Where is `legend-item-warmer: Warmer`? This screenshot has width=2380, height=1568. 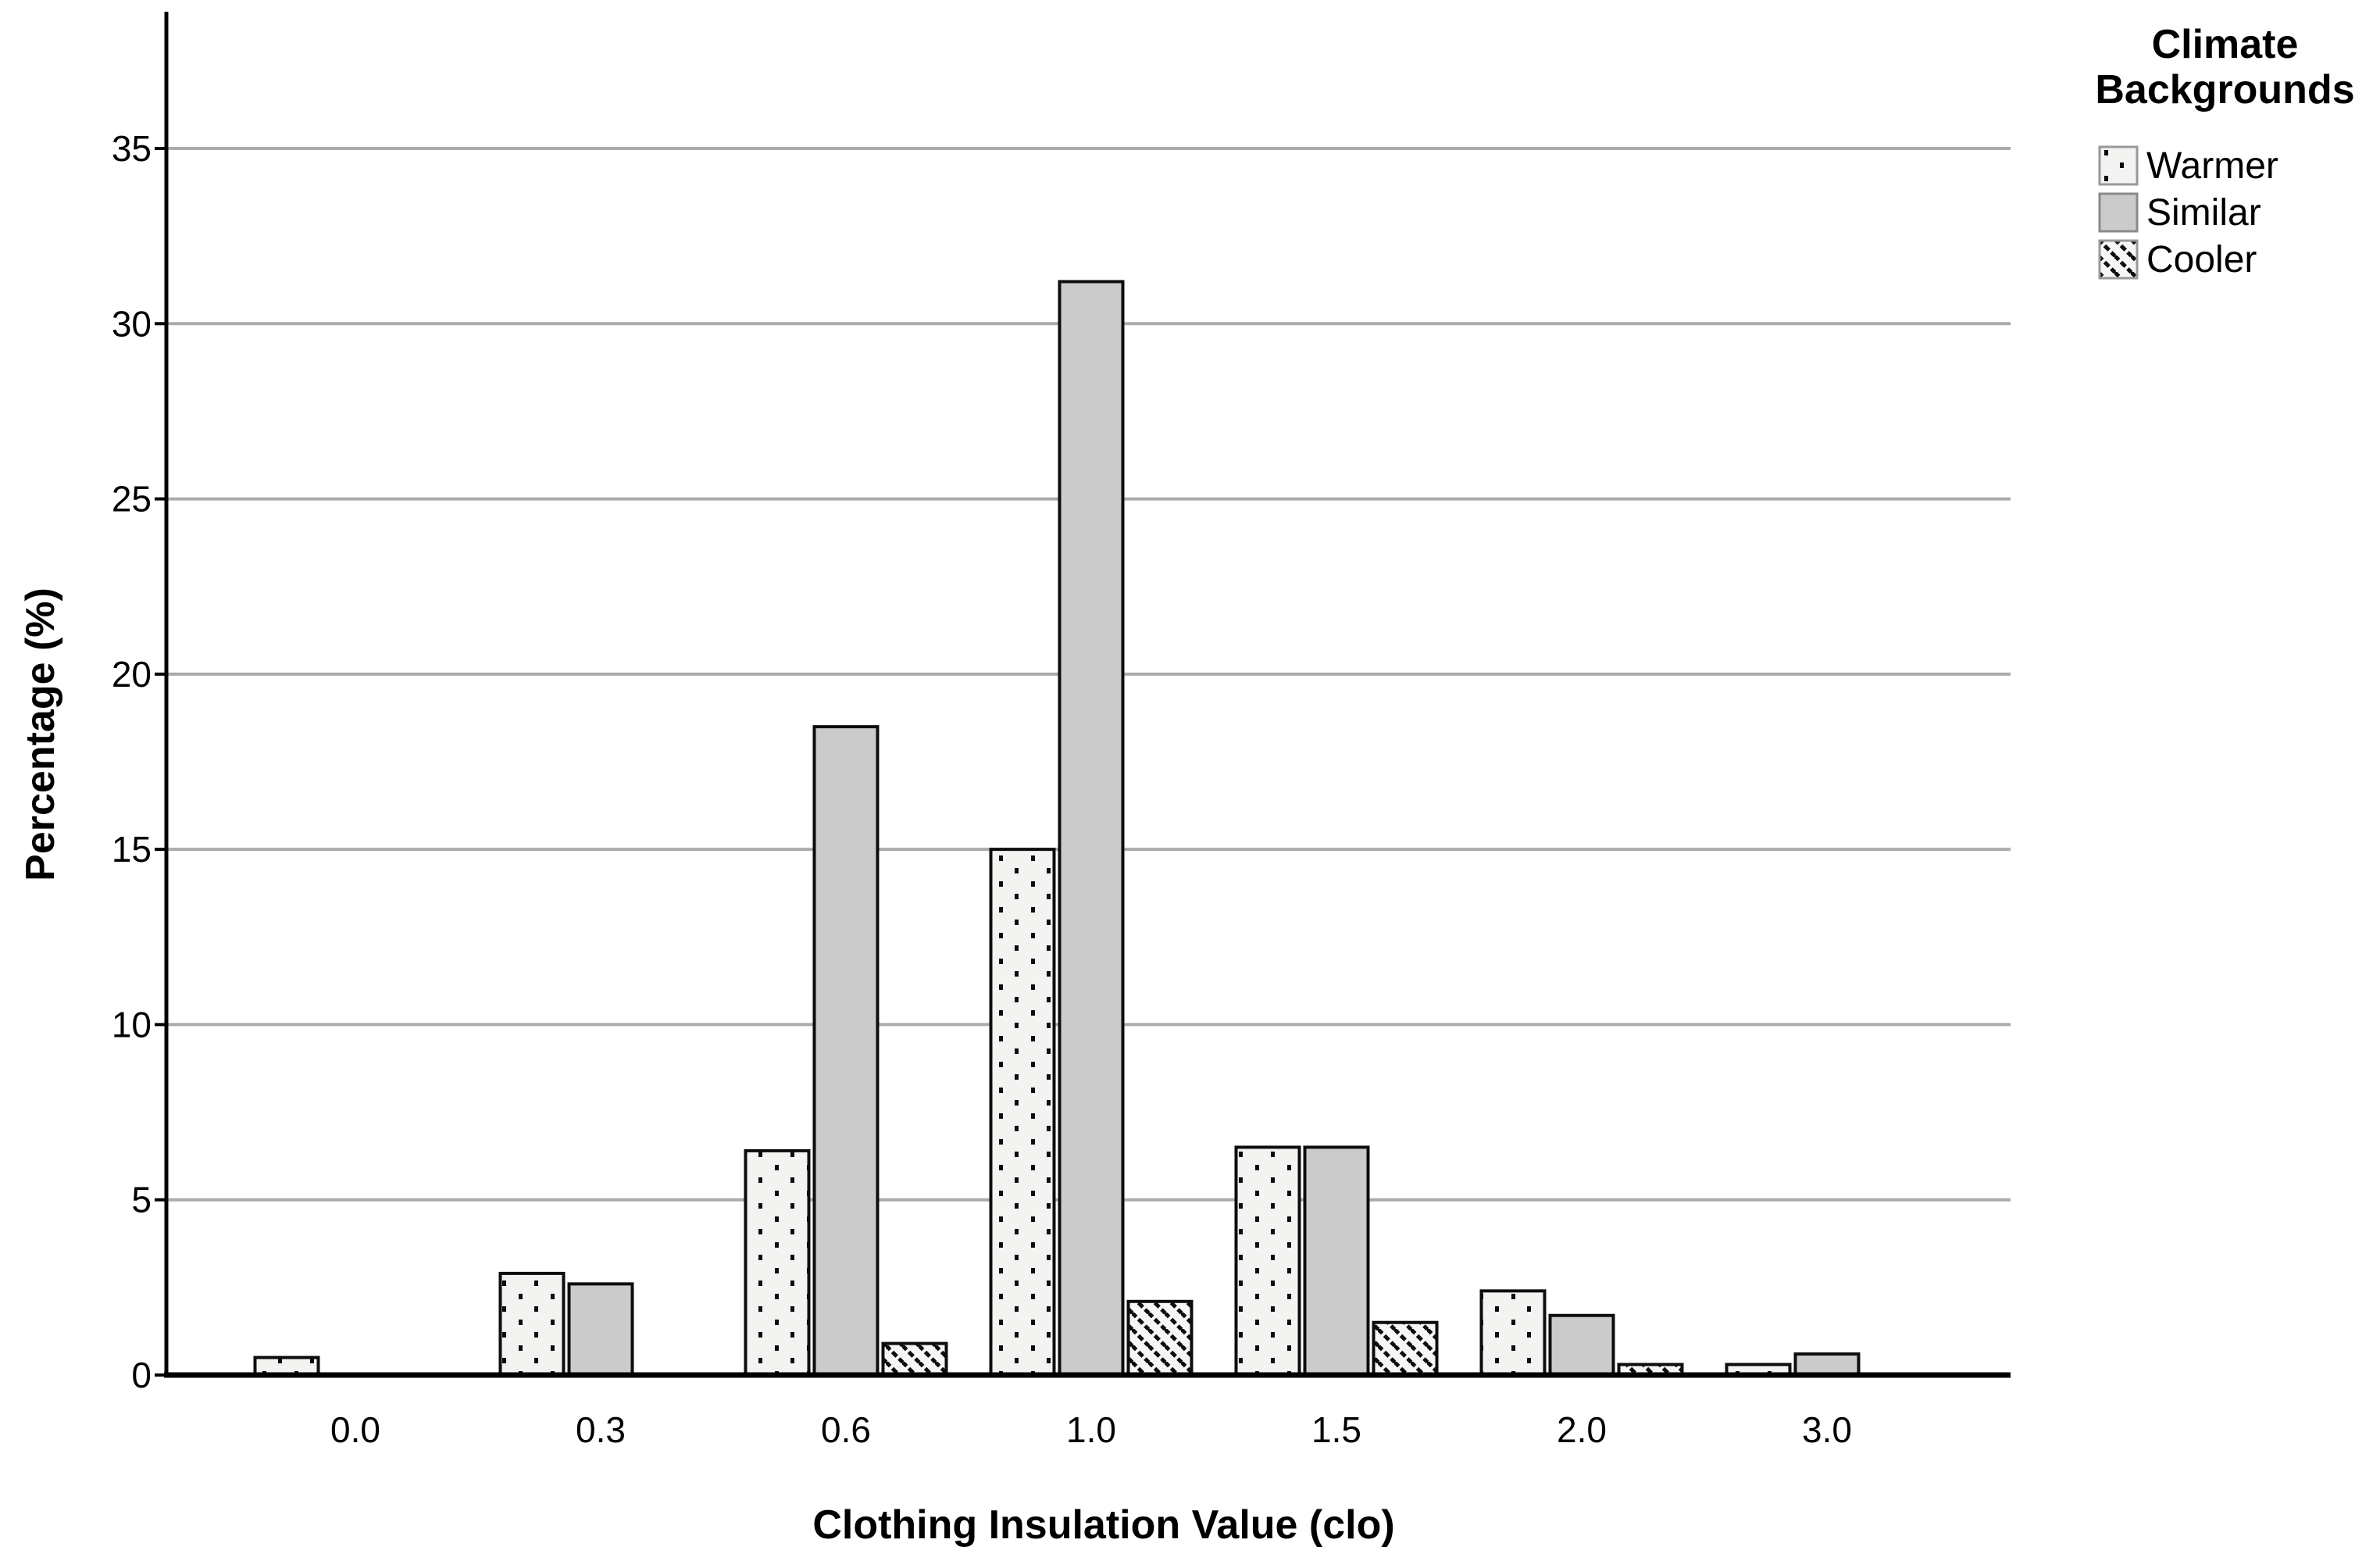
legend-item-warmer: Warmer is located at coordinates (2239, 165).